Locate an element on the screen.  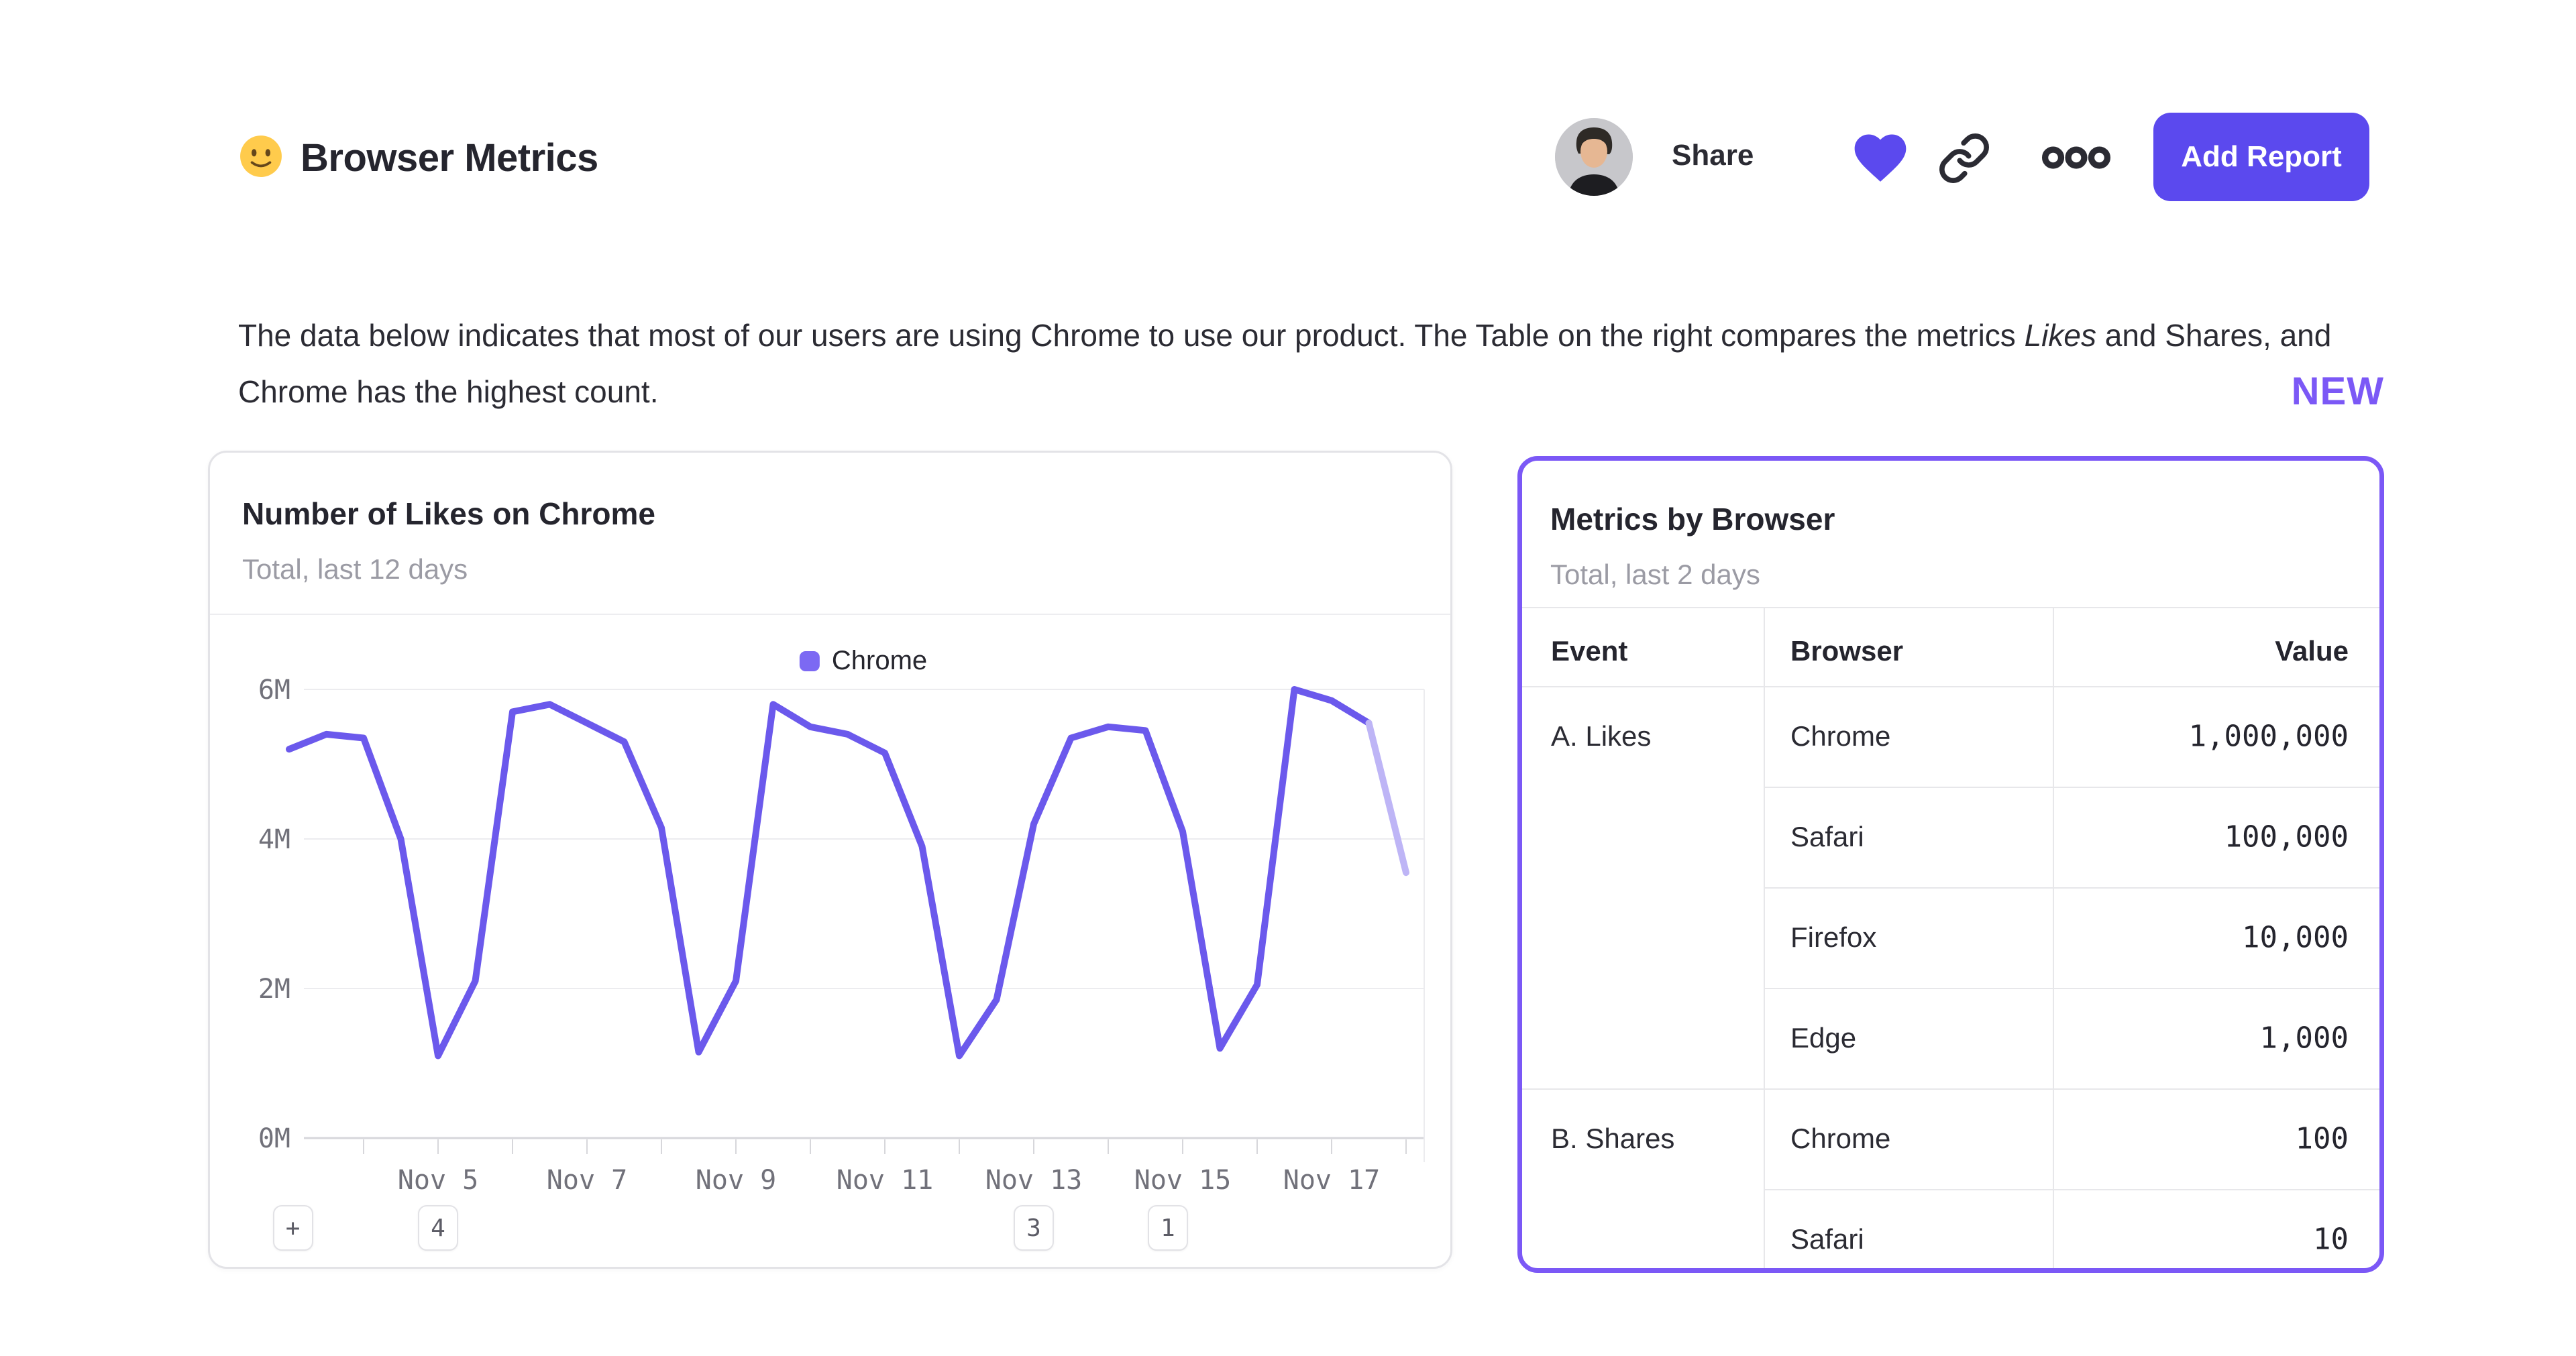
heart-icon is located at coordinates (1880, 158).